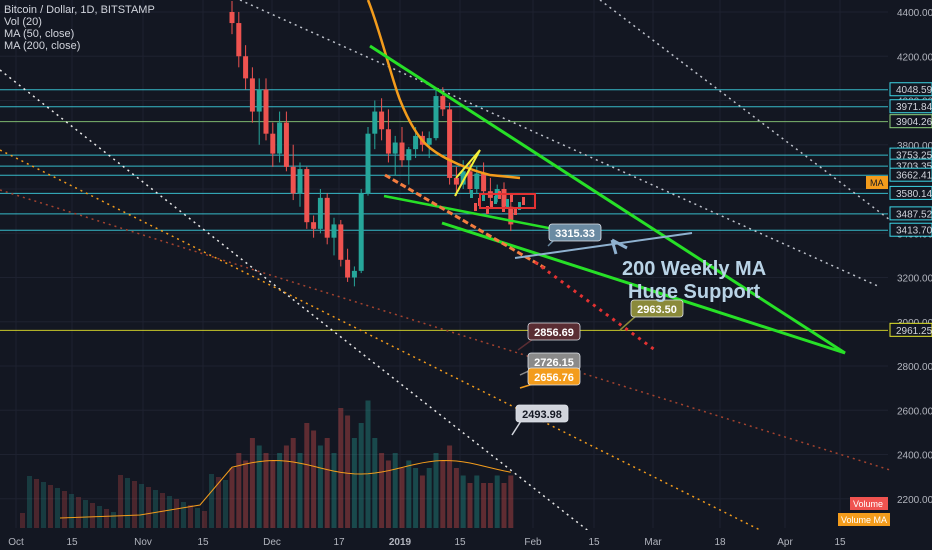 This screenshot has height=550, width=932. Describe the element at coordinates (914, 167) in the screenshot. I see `price-level-label: 3703.35` at that location.